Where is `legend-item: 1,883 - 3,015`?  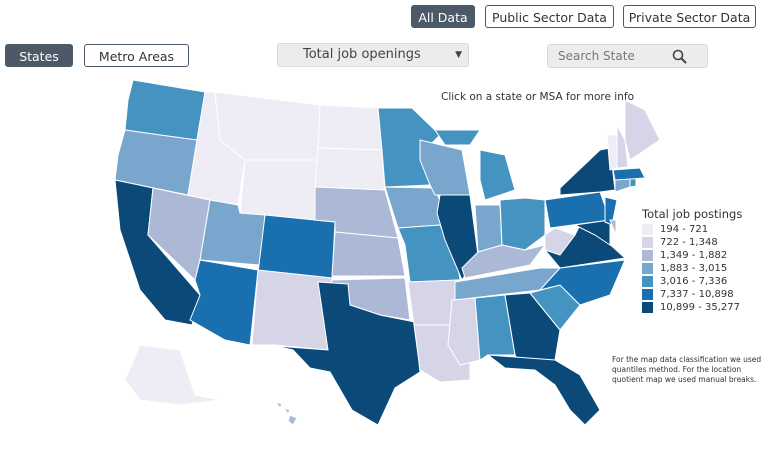 legend-item: 1,883 - 3,015 is located at coordinates (692, 268).